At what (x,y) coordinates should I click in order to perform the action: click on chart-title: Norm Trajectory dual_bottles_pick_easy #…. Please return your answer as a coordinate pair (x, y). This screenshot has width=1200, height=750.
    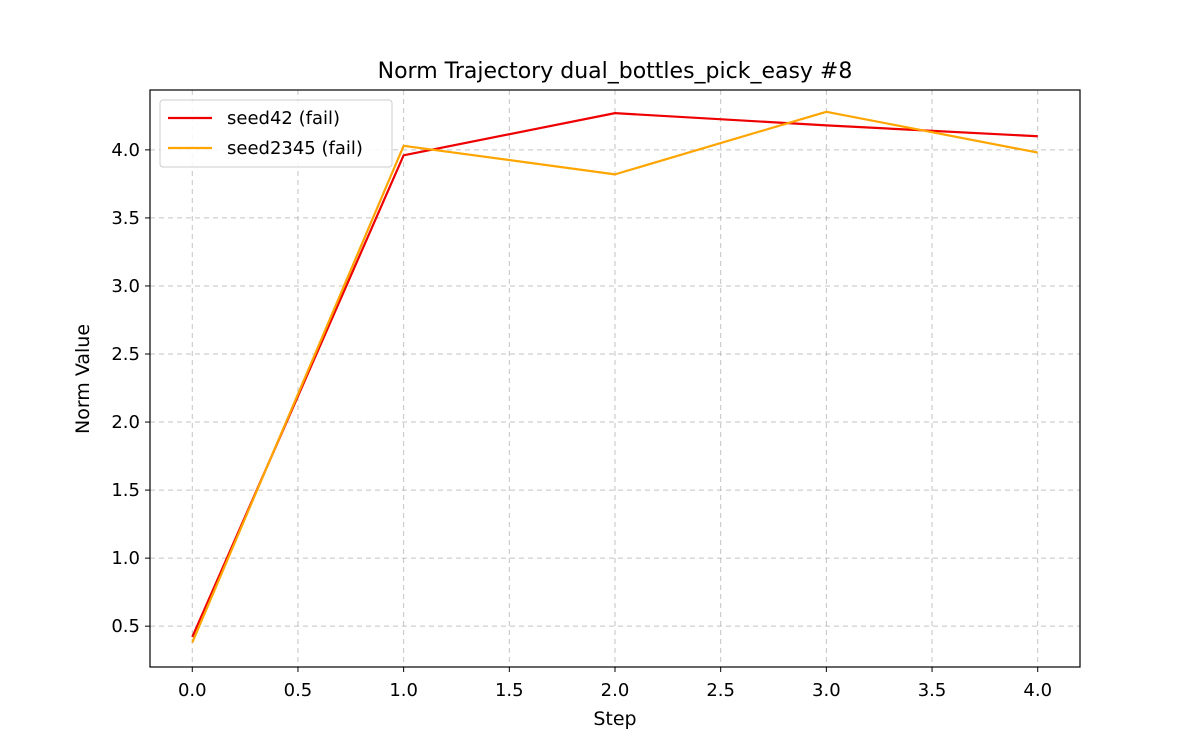
    Looking at the image, I should click on (615, 71).